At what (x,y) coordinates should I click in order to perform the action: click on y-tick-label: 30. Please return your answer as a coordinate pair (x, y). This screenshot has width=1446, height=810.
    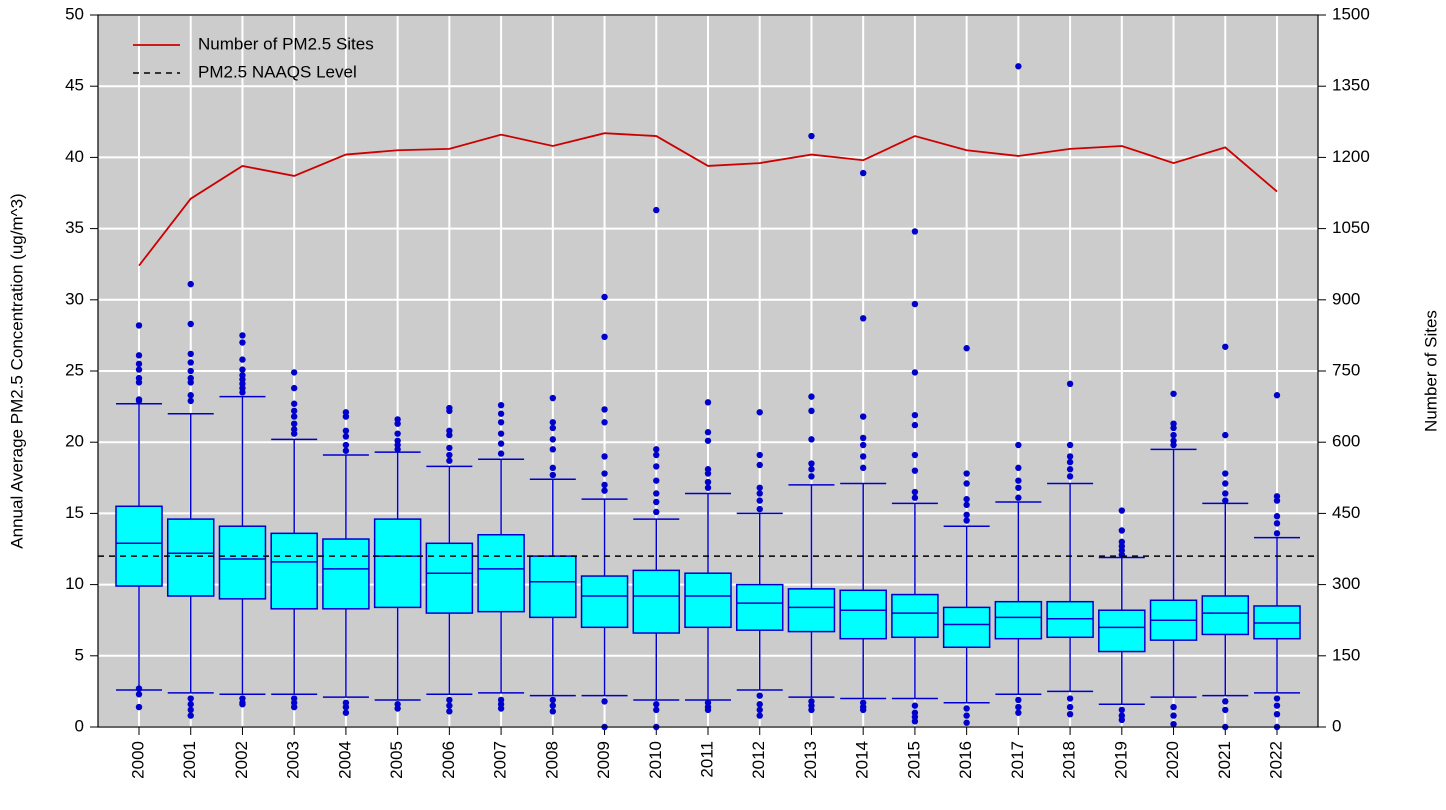
    Looking at the image, I should click on (74, 298).